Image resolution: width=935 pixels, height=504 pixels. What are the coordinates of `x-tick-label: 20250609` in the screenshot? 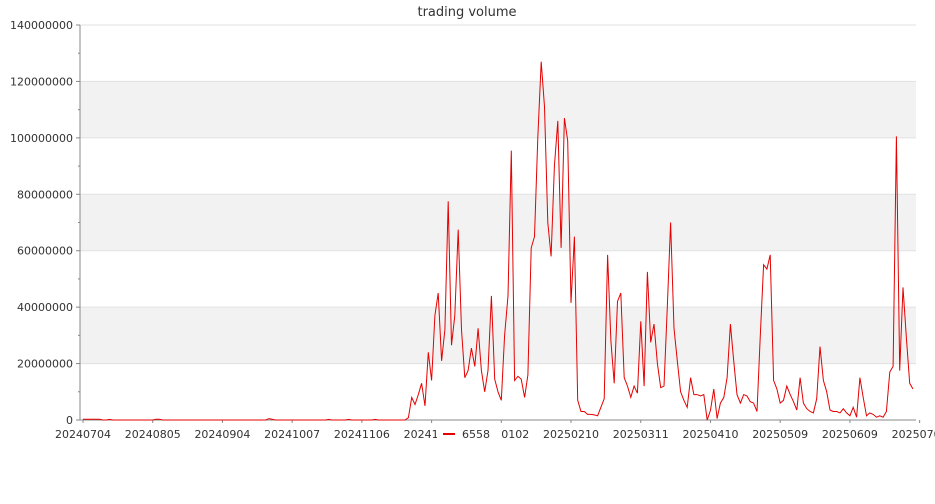 It's located at (850, 434).